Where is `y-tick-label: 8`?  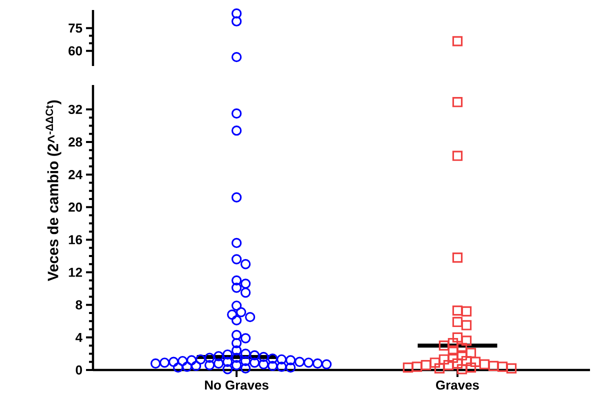 y-tick-label: 8 is located at coordinates (79, 305).